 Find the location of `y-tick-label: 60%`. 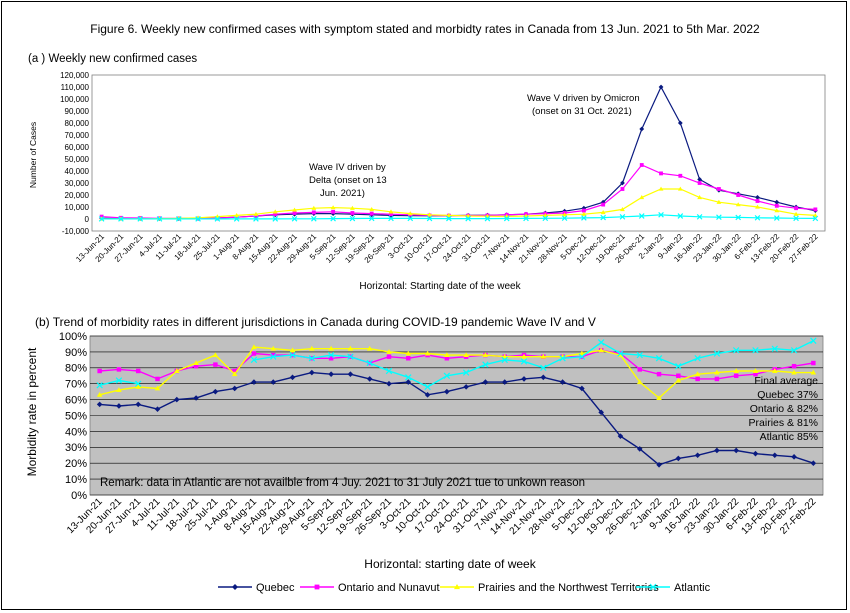

y-tick-label: 60% is located at coordinates (76, 400).